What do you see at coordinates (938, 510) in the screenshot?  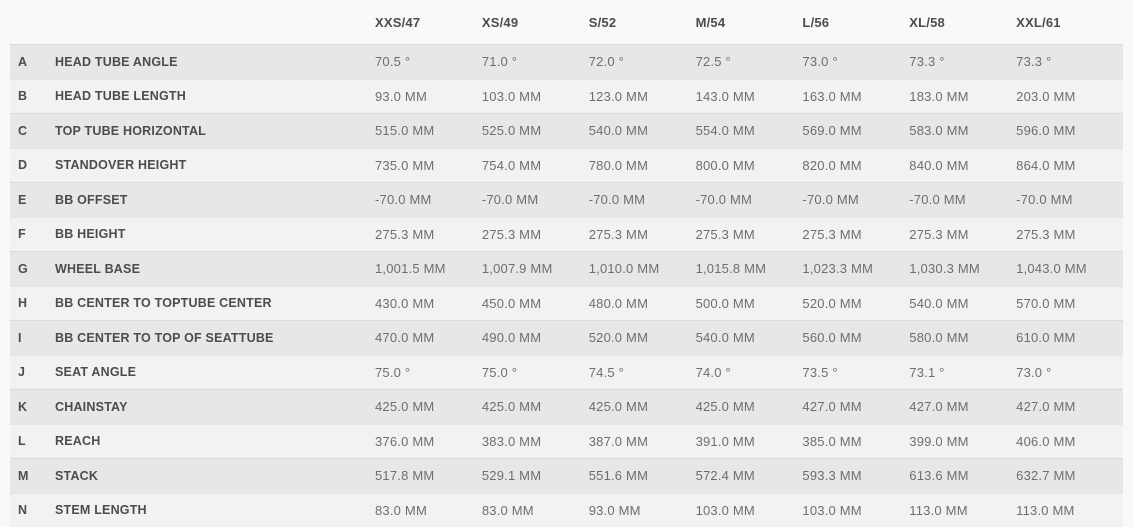 I see `row-value-cell: 113.0 MM` at bounding box center [938, 510].